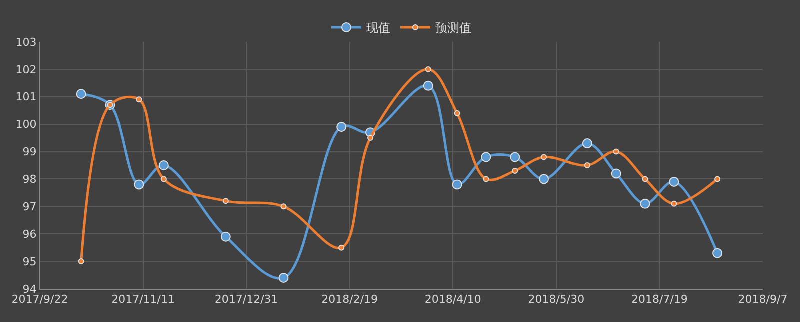 The width and height of the screenshot is (800, 322). What do you see at coordinates (26, 69) in the screenshot?
I see `y-tick-label: 102` at bounding box center [26, 69].